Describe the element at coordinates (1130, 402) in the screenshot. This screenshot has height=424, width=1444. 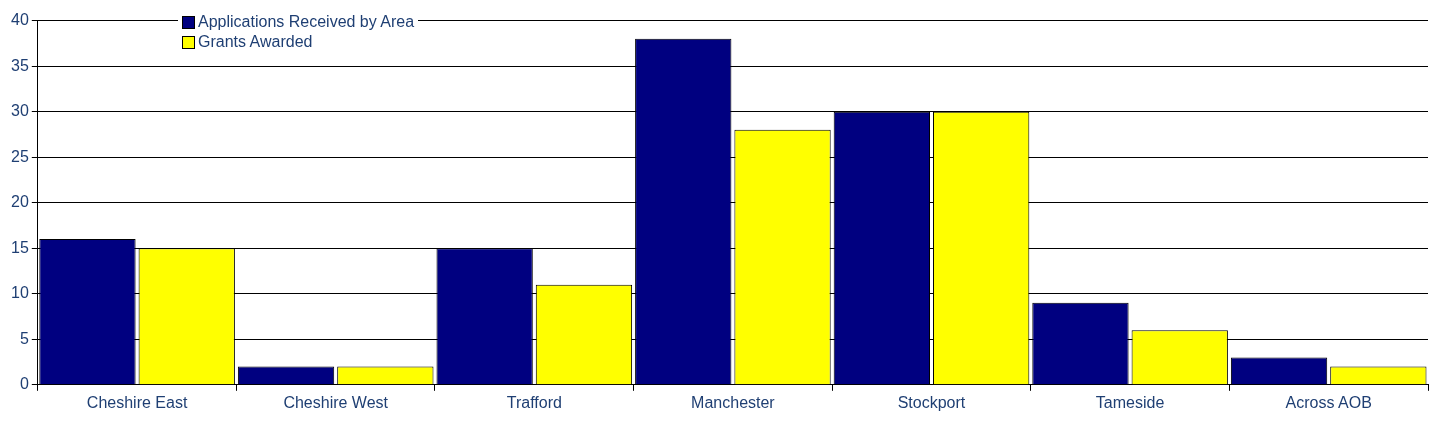
I see `x-tick-label: Tameside` at that location.